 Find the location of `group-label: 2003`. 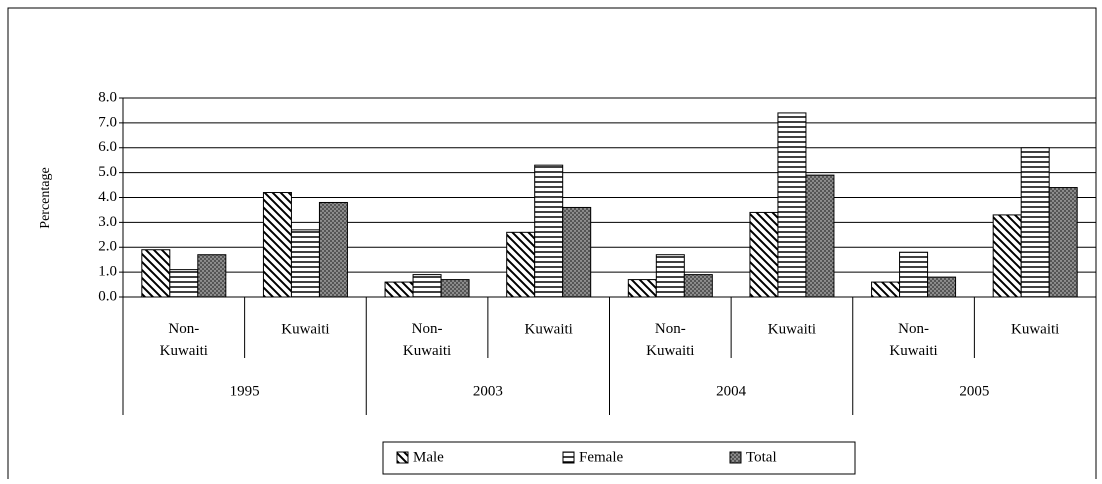

group-label: 2003 is located at coordinates (488, 391).